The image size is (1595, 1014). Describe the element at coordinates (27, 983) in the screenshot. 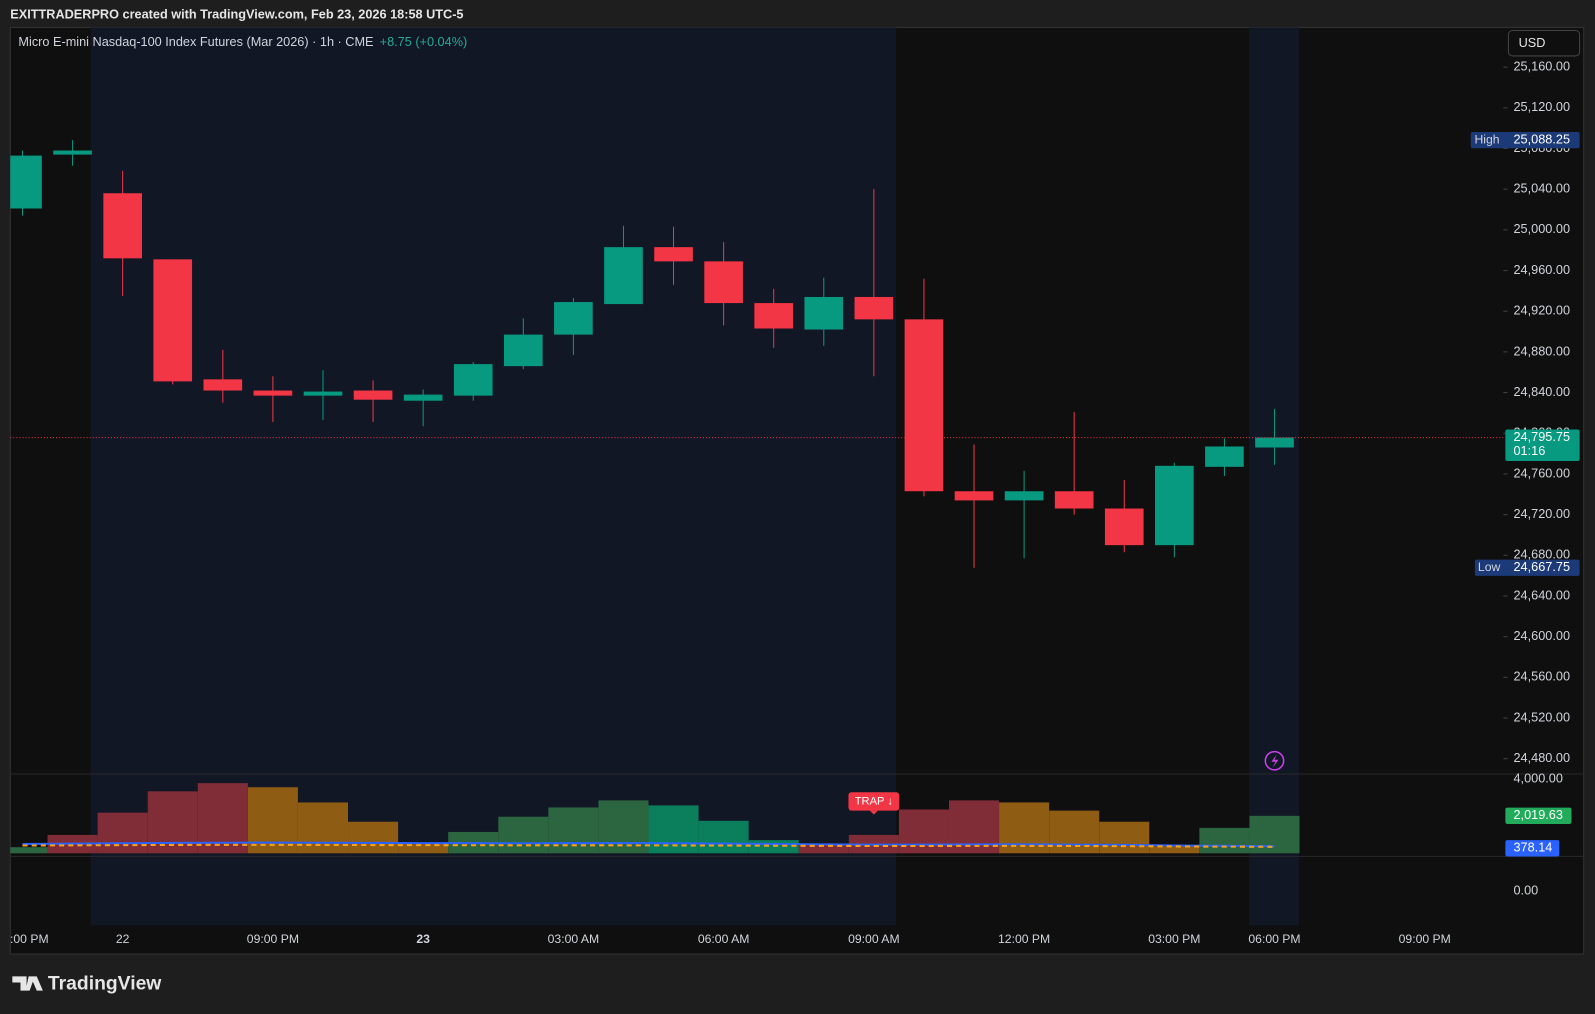

I see `logo-mark` at that location.